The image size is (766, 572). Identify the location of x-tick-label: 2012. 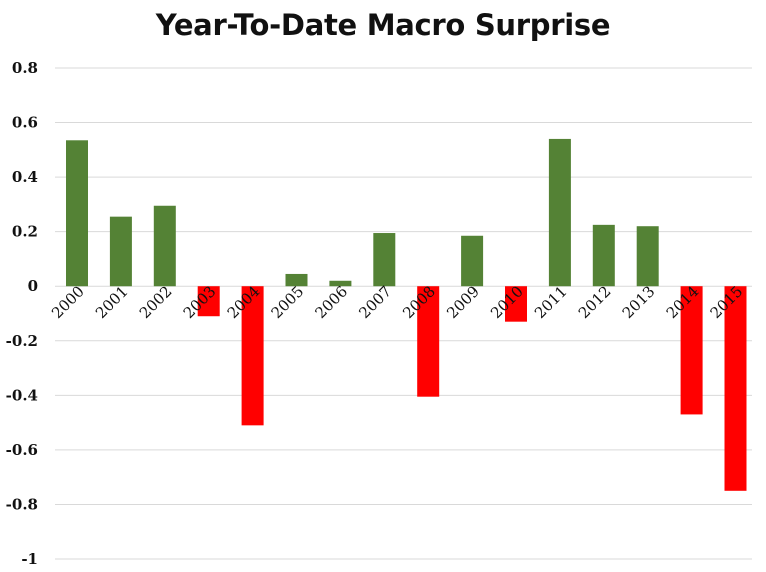
(595, 302).